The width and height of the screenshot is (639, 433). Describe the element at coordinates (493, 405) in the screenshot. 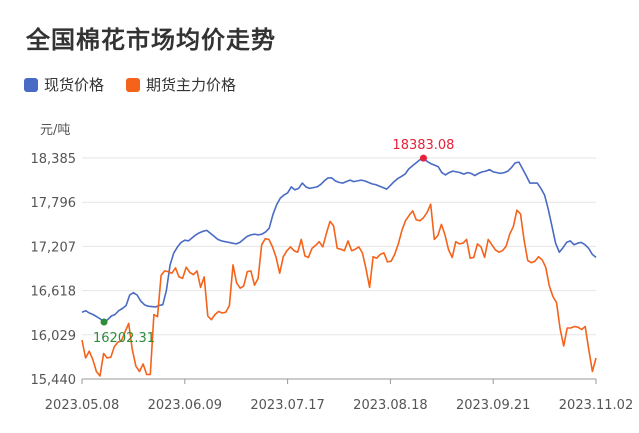

I see `x-tick-label: 2023.09.21` at that location.